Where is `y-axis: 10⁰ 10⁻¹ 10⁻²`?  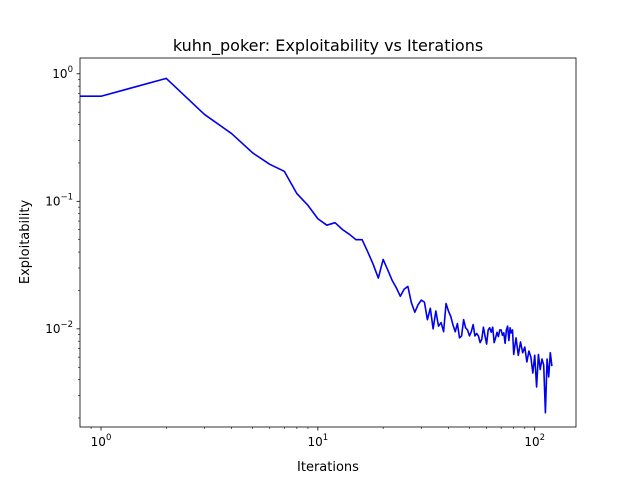 y-axis: 10⁰ 10⁻¹ 10⁻² is located at coordinates (62, 242).